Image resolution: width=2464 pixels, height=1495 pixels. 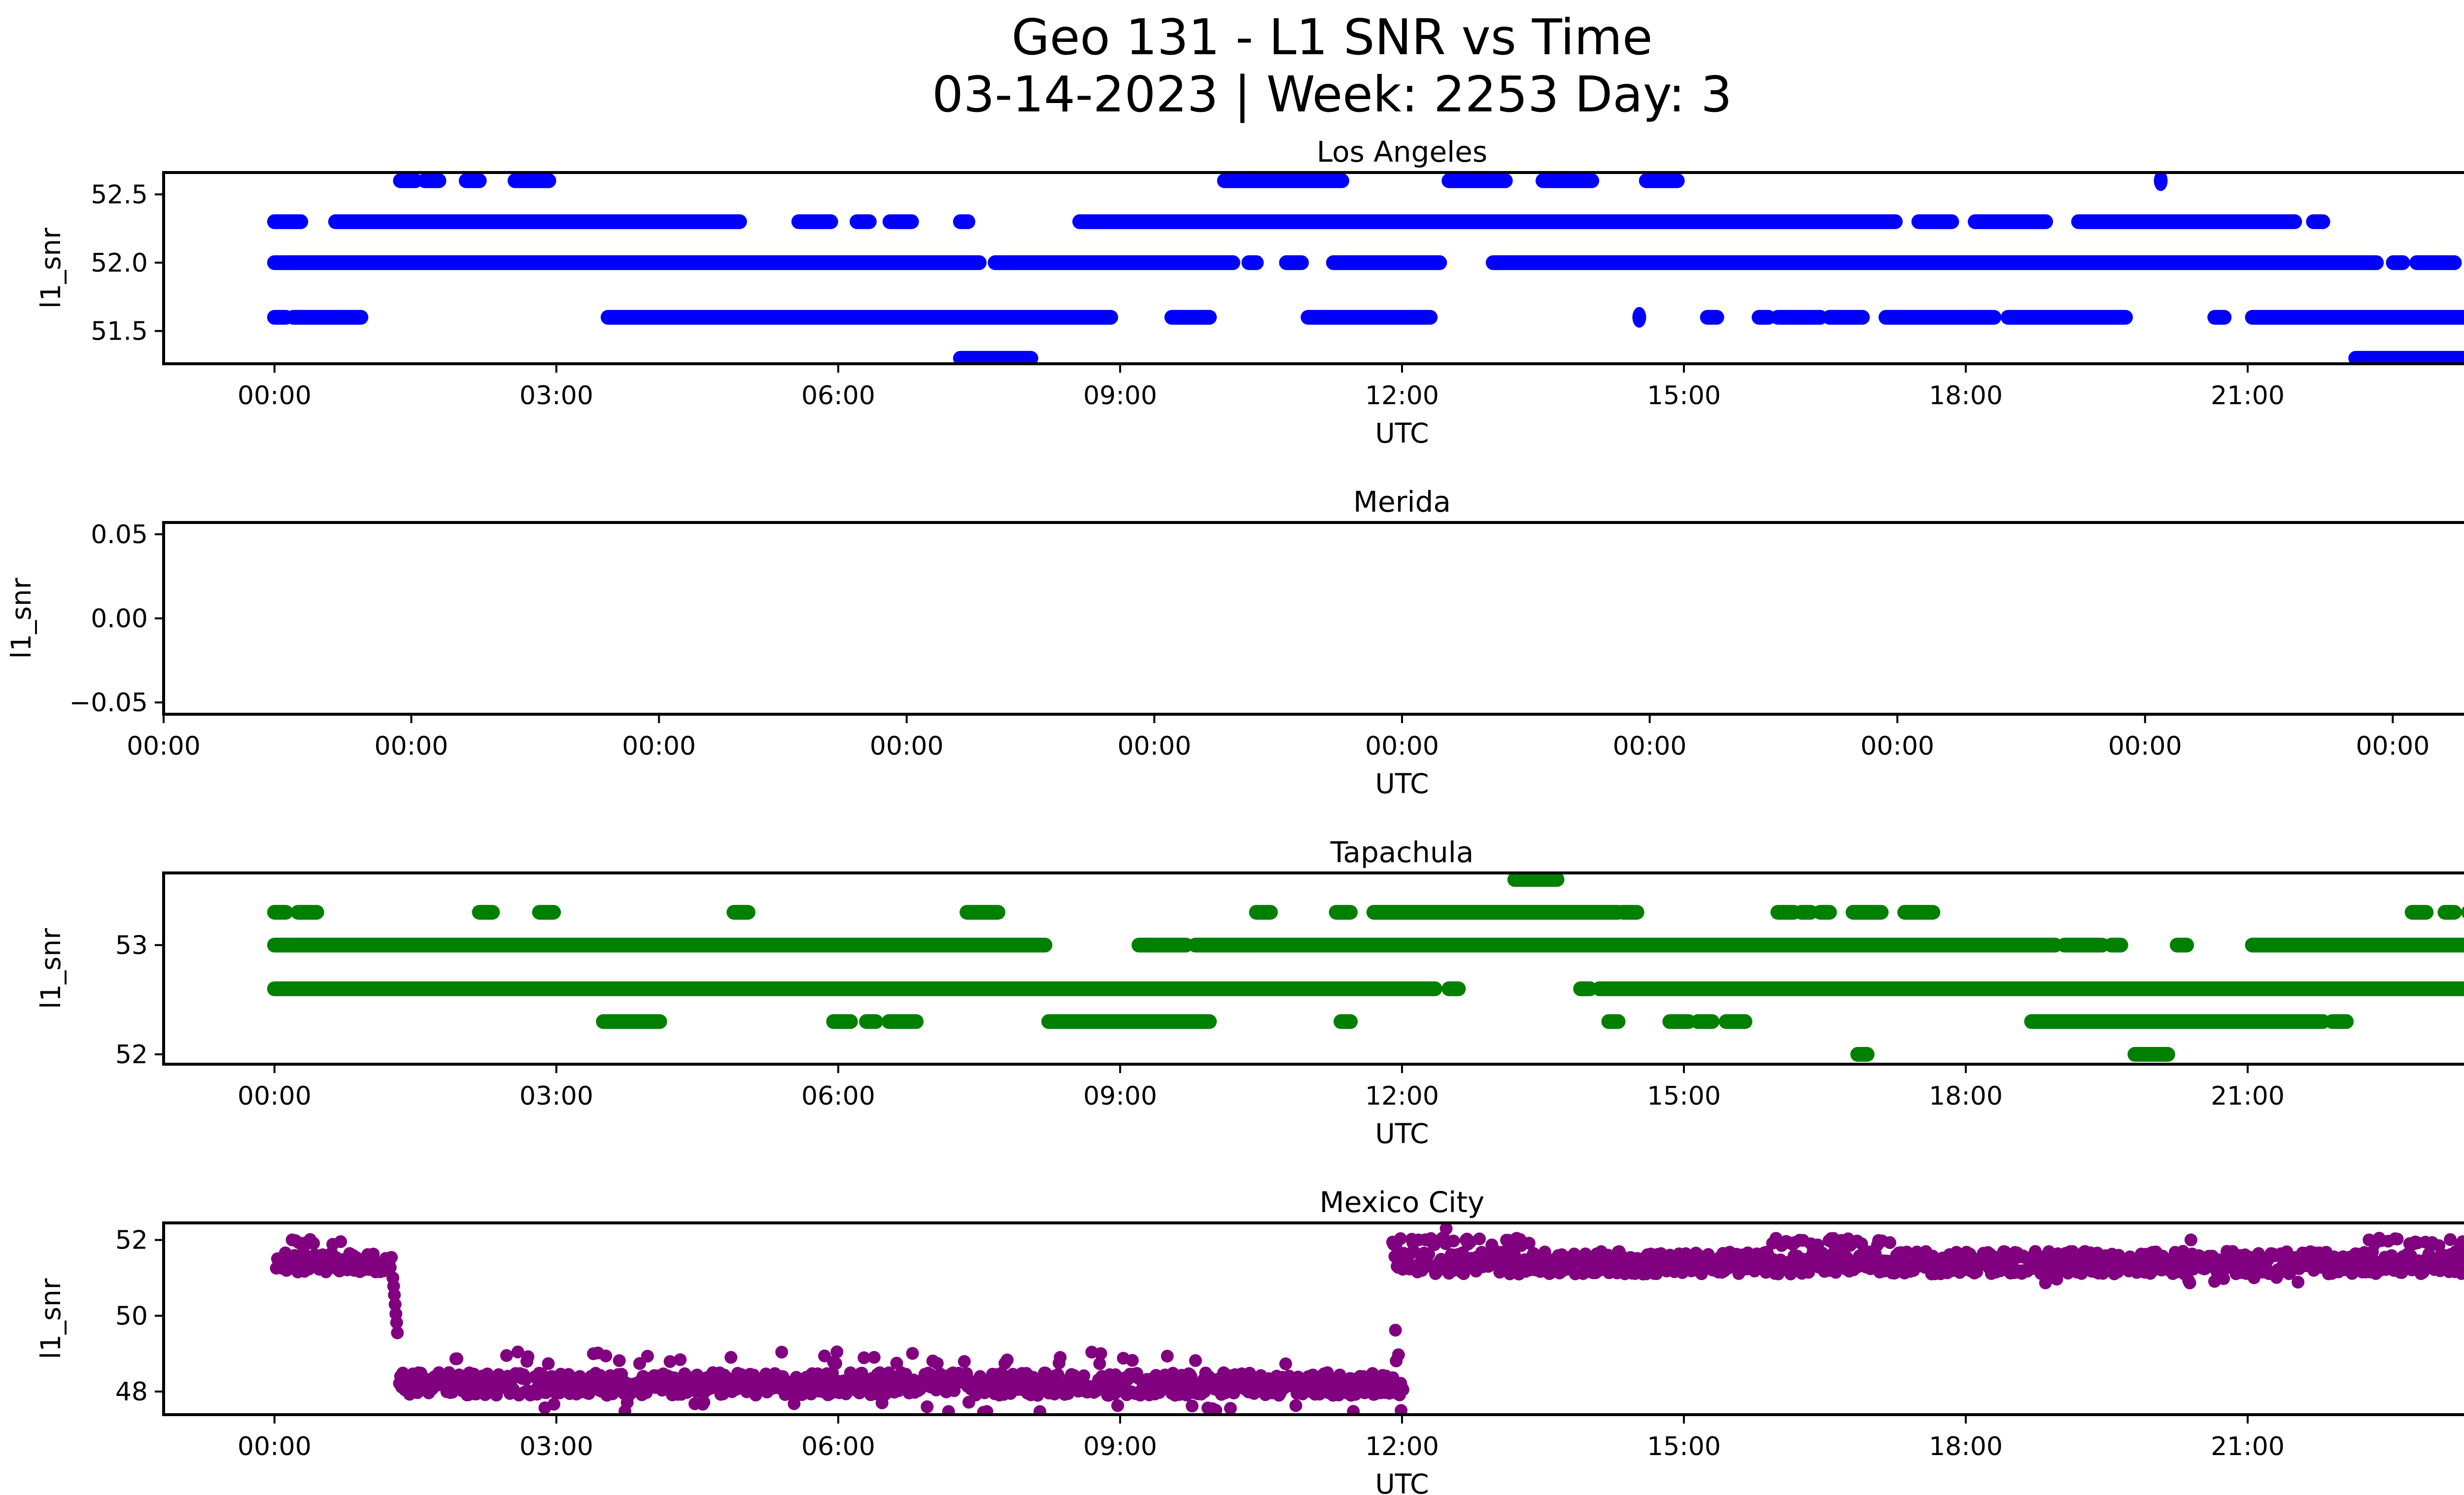 I want to click on y-tick-label: 52.0, so click(x=119, y=263).